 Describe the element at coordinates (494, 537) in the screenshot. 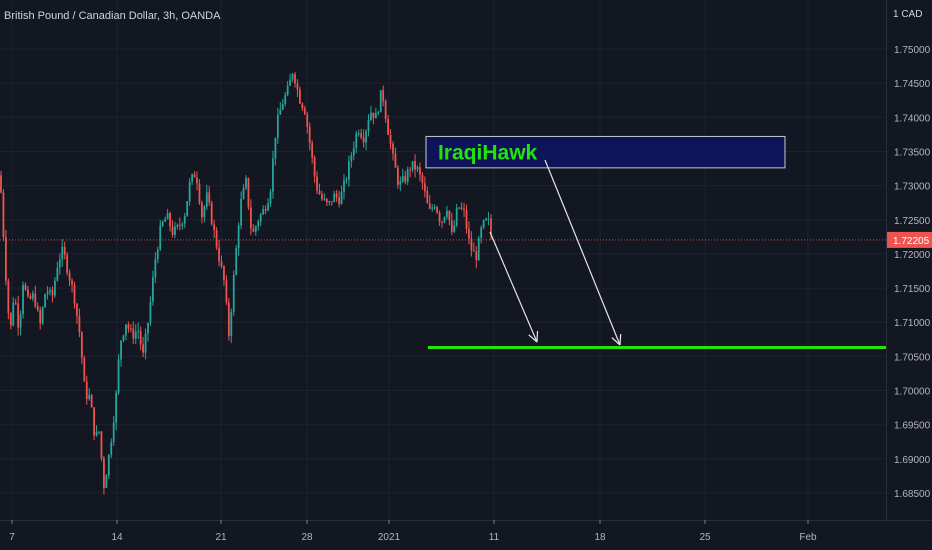

I see `time-tick-label: 11` at that location.